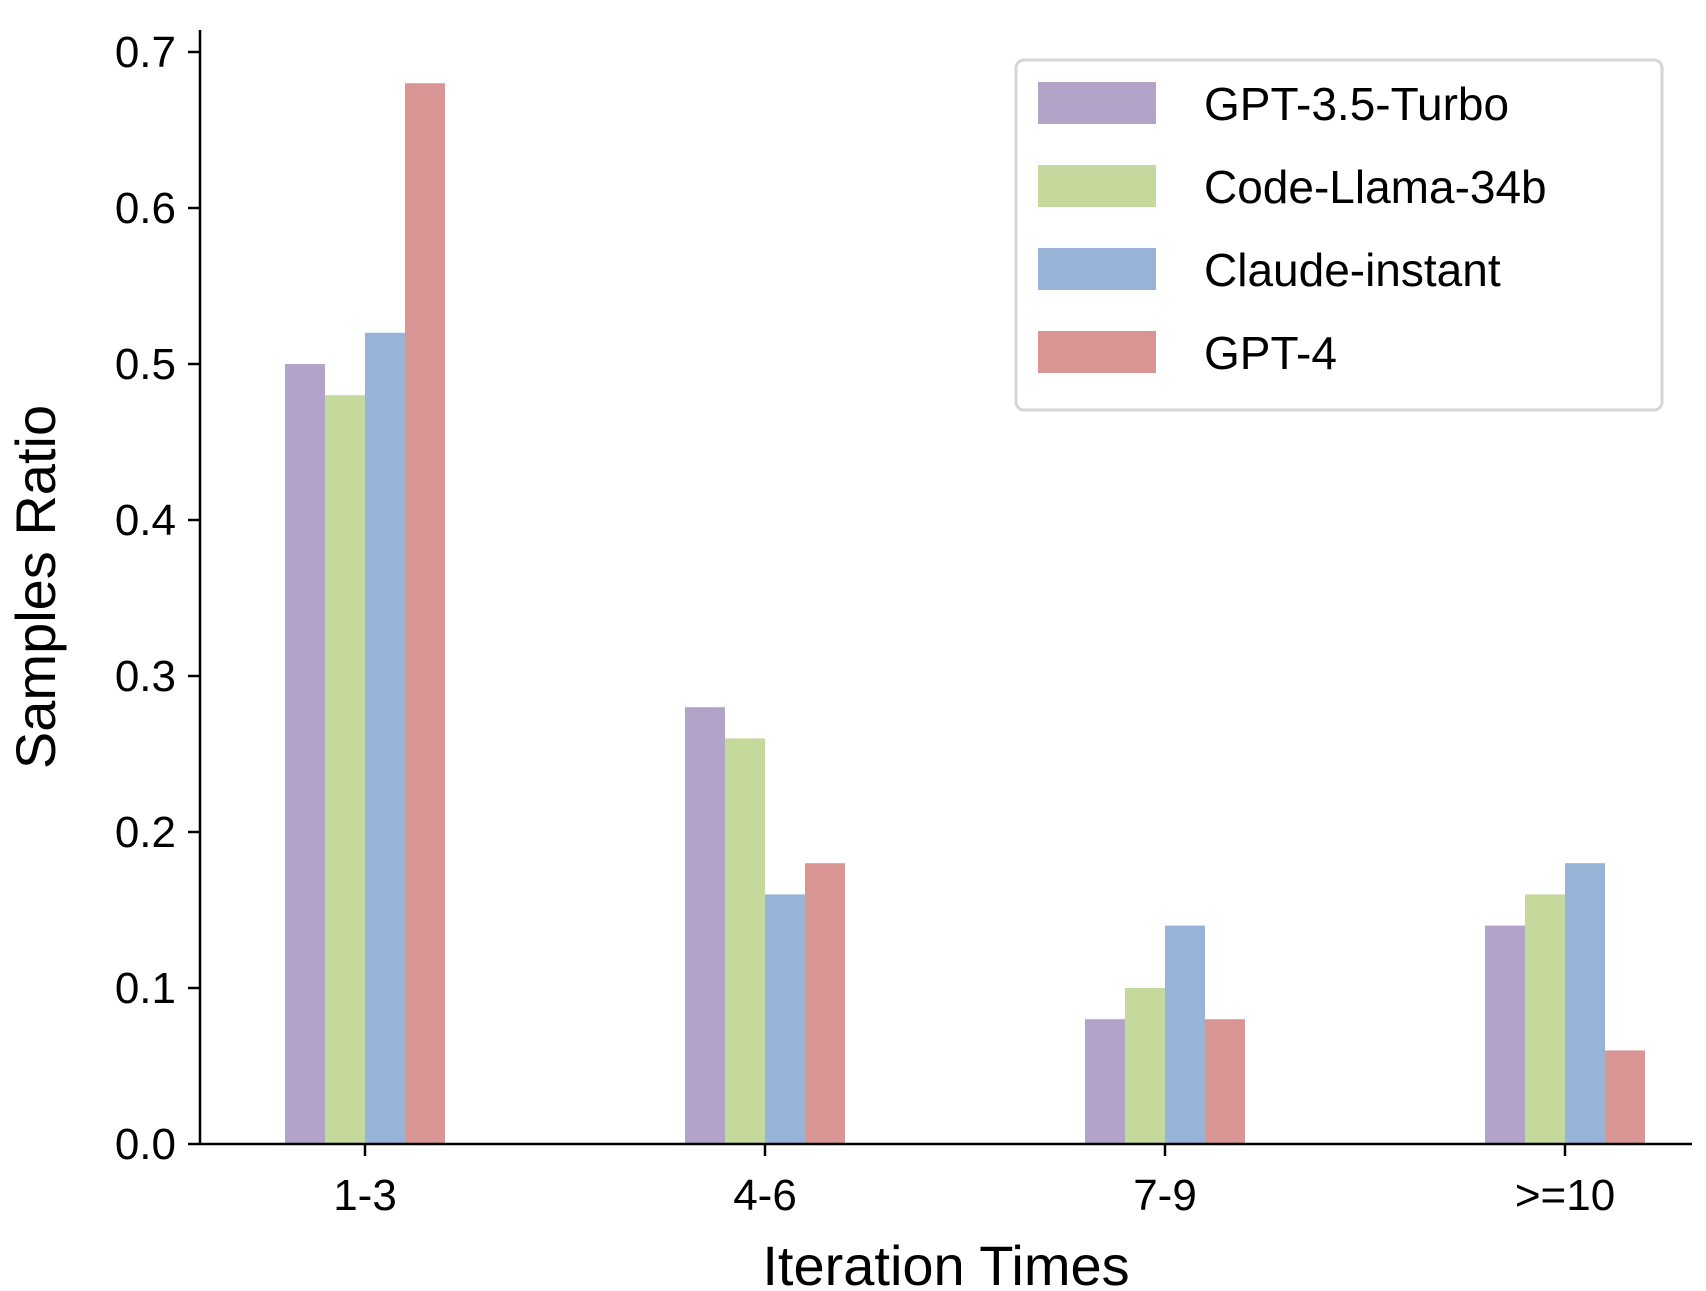  What do you see at coordinates (1375, 187) in the screenshot?
I see `legend-label: Code-Llama-34b` at bounding box center [1375, 187].